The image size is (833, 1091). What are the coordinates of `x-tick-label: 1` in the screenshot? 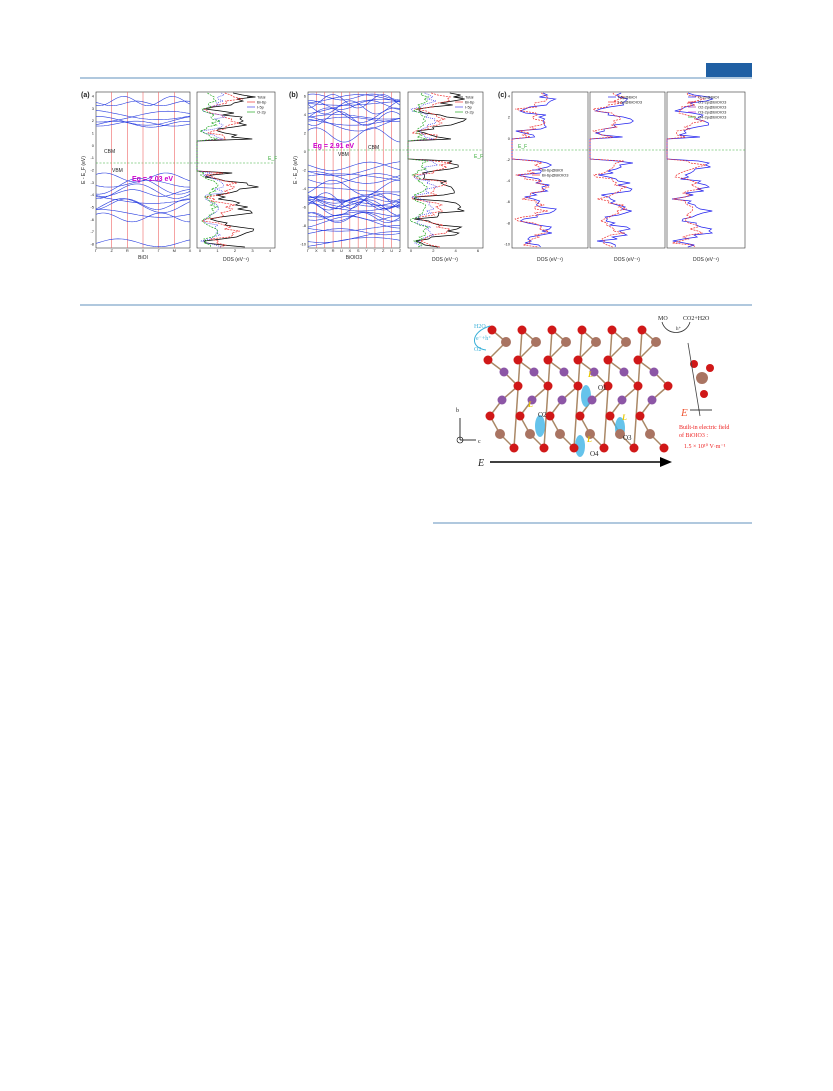 It's located at (217, 250).